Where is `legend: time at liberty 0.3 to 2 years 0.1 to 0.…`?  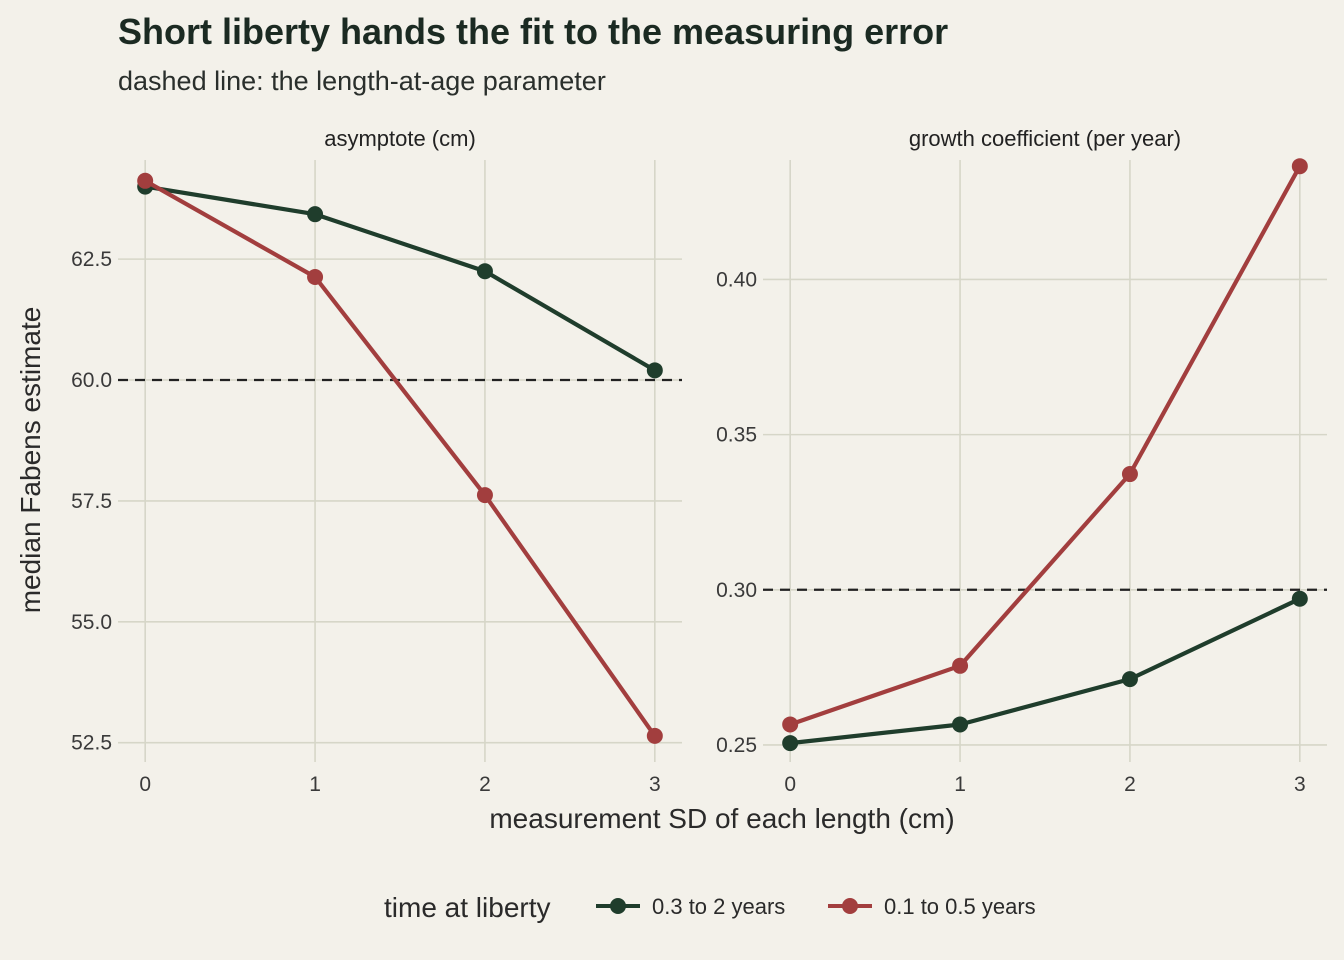
legend: time at liberty 0.3 to 2 years 0.1 to 0.… is located at coordinates (710, 907).